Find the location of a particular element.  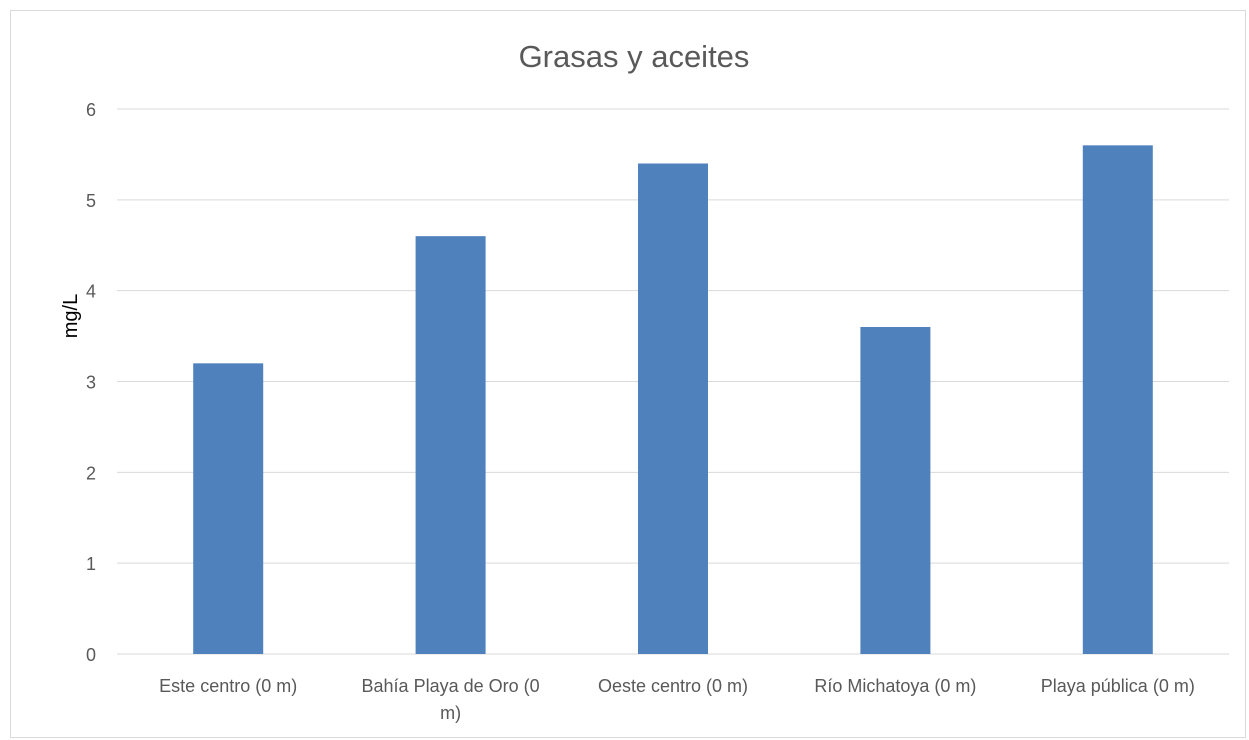

y-tick-label: 6 is located at coordinates (91, 110).